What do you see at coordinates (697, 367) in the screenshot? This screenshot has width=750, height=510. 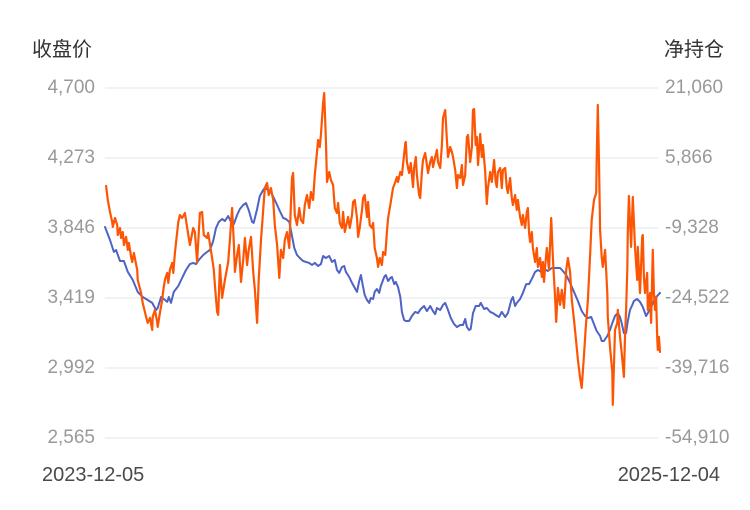 I see `right-axis-tick: -39,716` at bounding box center [697, 367].